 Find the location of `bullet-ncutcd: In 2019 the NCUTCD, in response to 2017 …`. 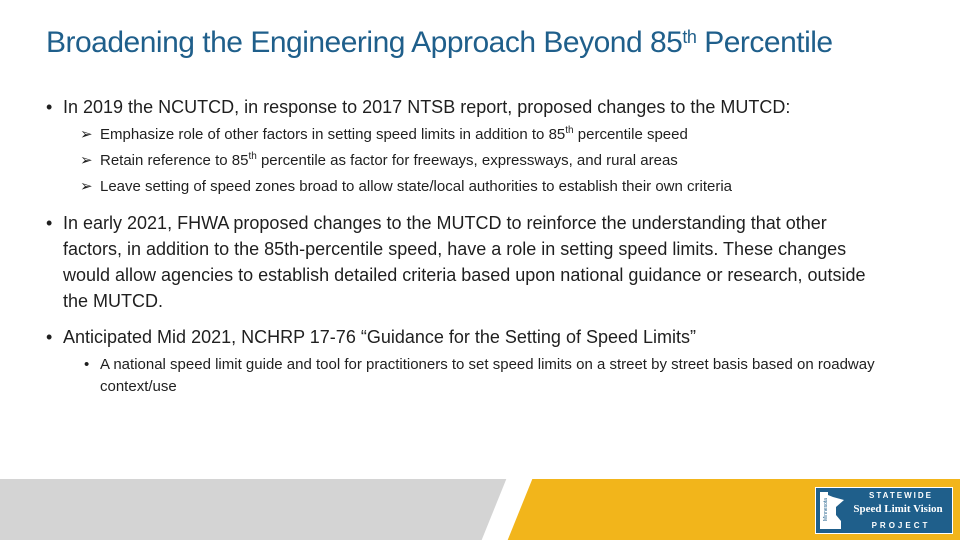

bullet-ncutcd: In 2019 the NCUTCD, in response to 2017 … is located at coordinates (466, 107).